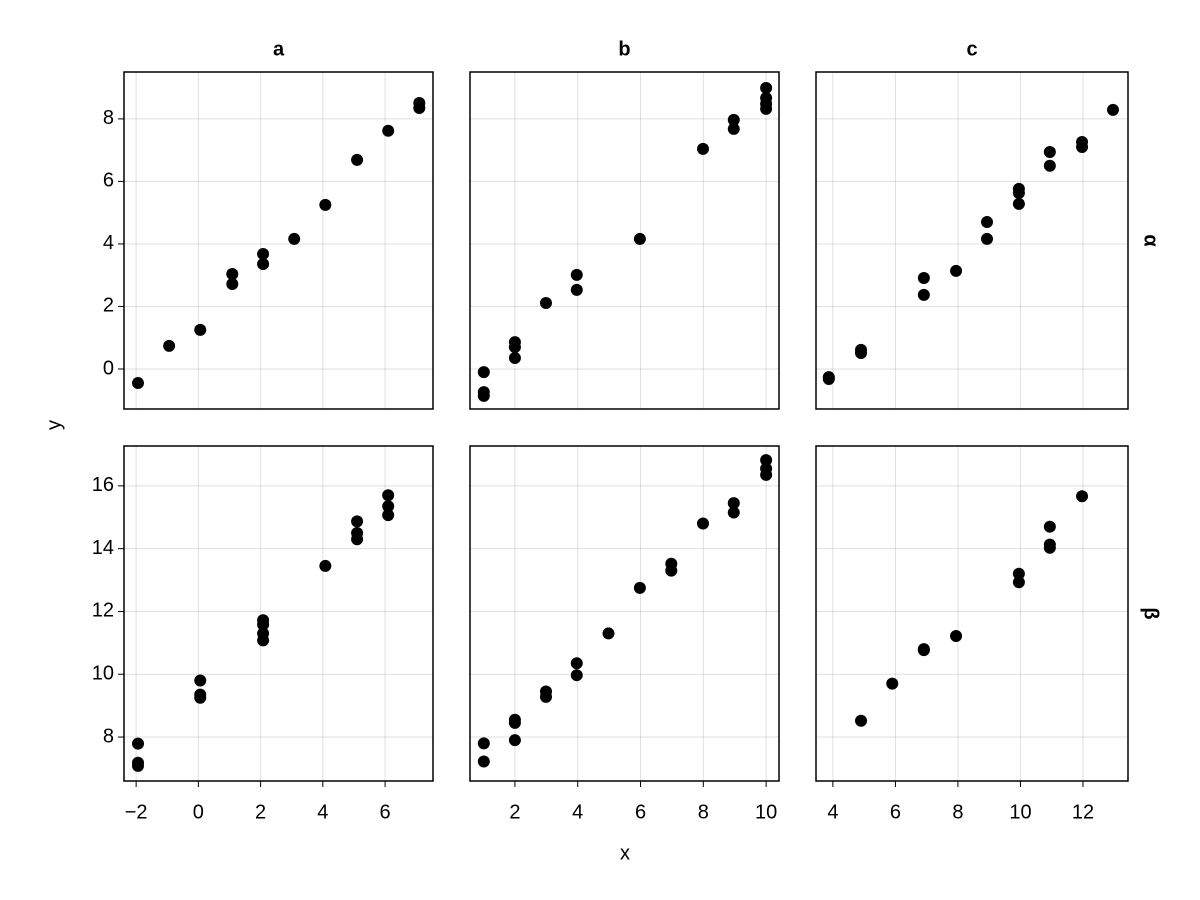  What do you see at coordinates (108, 736) in the screenshot?
I see `y-tick-label: 8` at bounding box center [108, 736].